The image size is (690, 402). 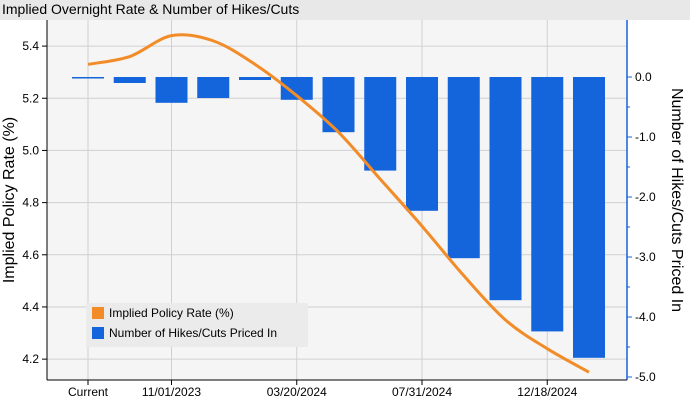 I want to click on right-tick-label-3: -3.0, so click(x=645, y=257).